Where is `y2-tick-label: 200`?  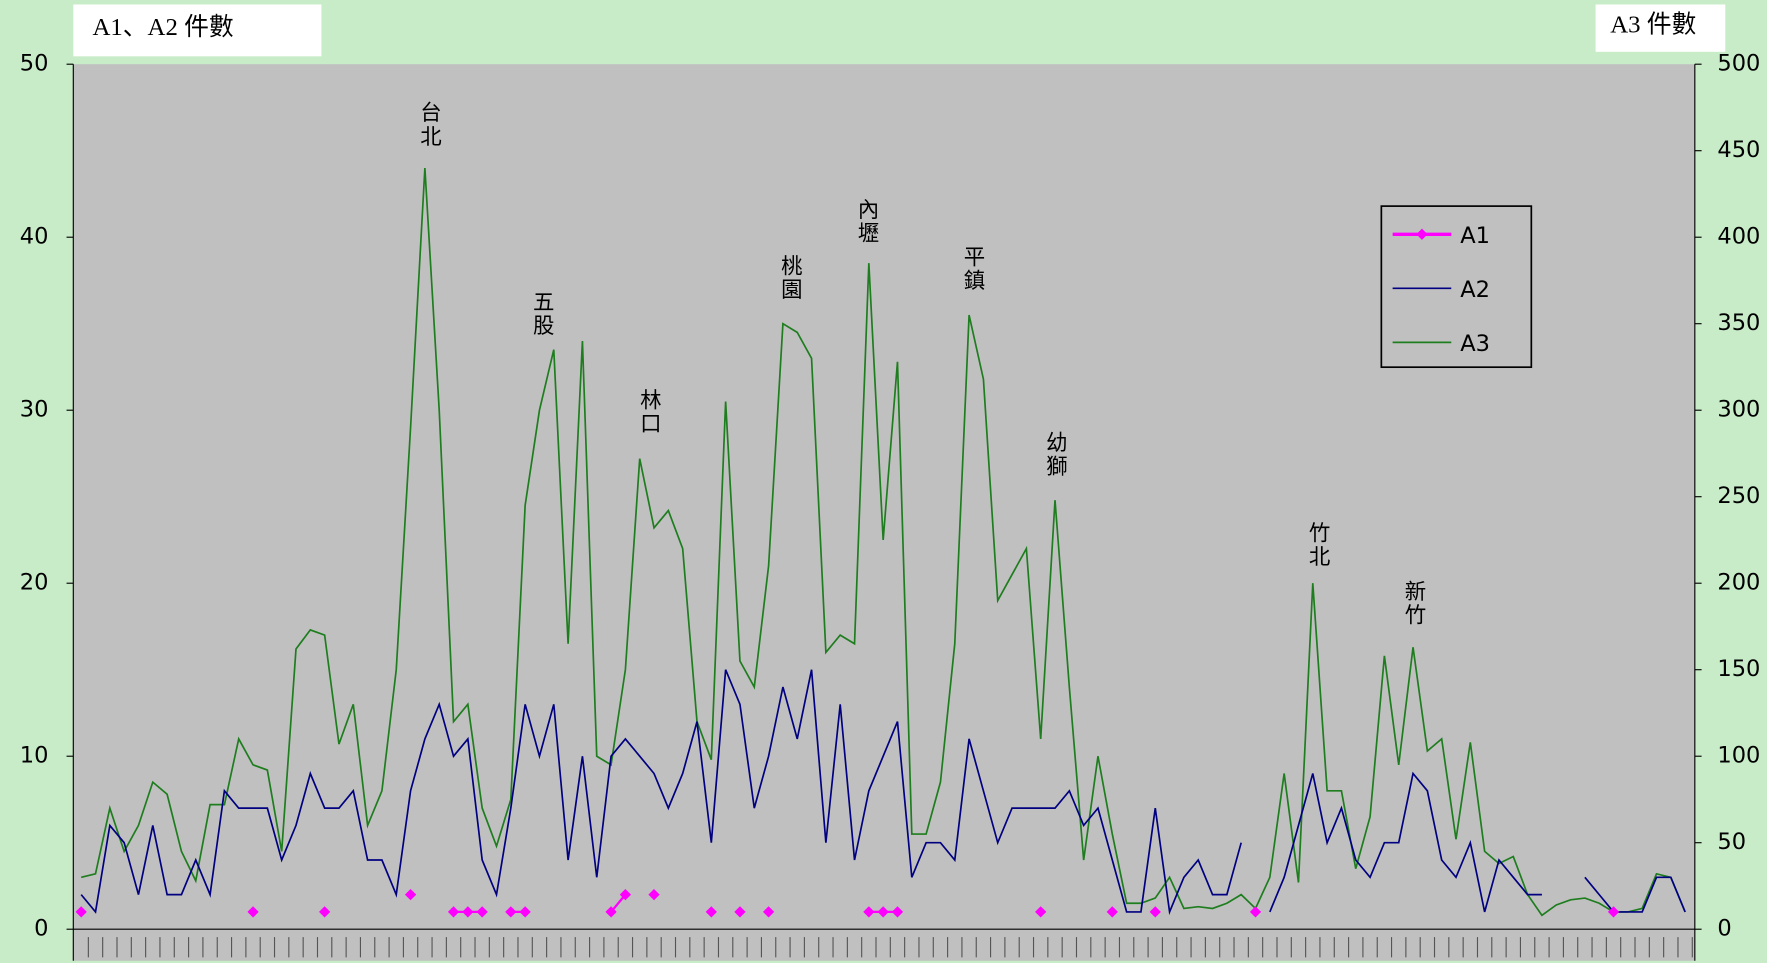
y2-tick-label: 200 is located at coordinates (1738, 583).